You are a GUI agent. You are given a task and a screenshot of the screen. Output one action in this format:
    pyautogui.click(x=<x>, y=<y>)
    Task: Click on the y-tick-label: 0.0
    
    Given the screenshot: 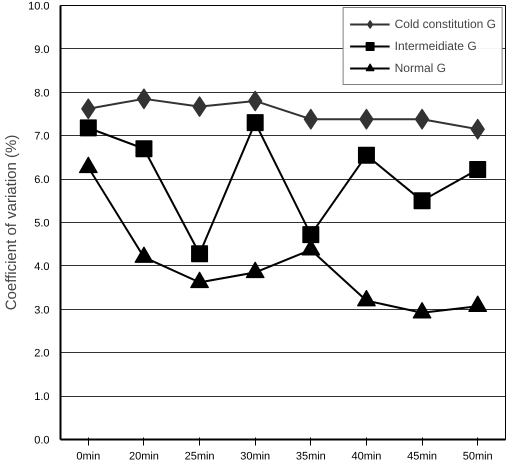 What is the action you would take?
    pyautogui.click(x=42, y=440)
    